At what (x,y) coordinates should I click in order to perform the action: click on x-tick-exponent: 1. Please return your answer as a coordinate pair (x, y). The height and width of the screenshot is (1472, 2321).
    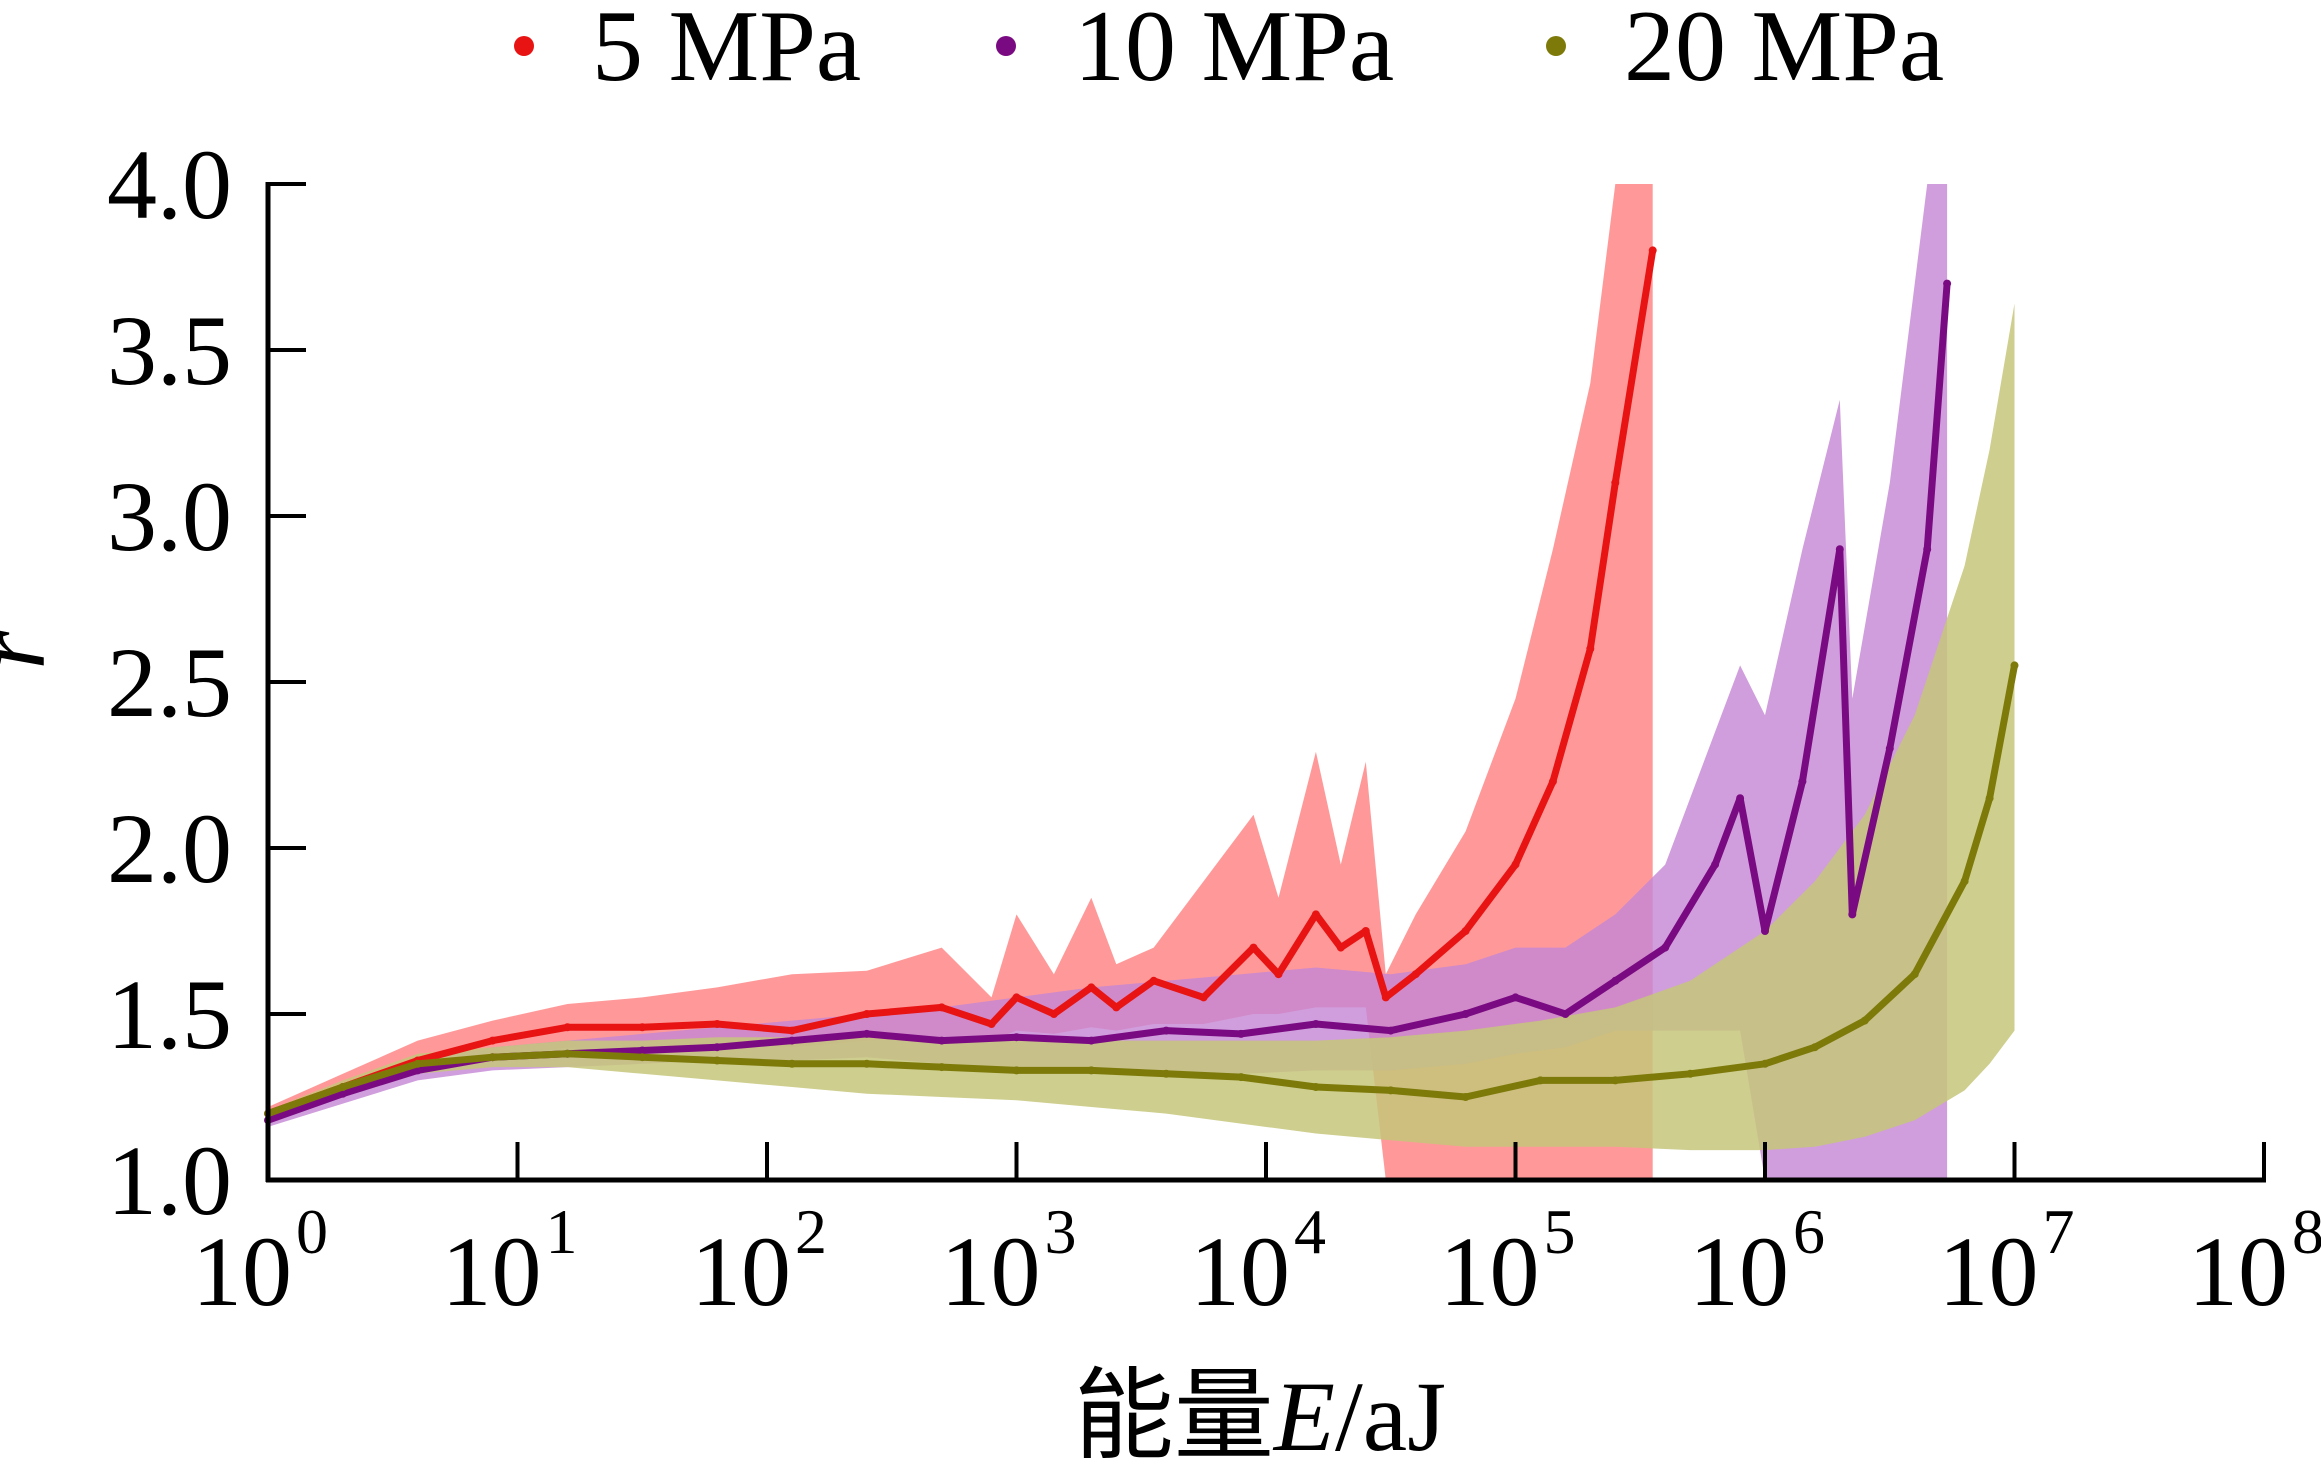
    Looking at the image, I should click on (562, 1231).